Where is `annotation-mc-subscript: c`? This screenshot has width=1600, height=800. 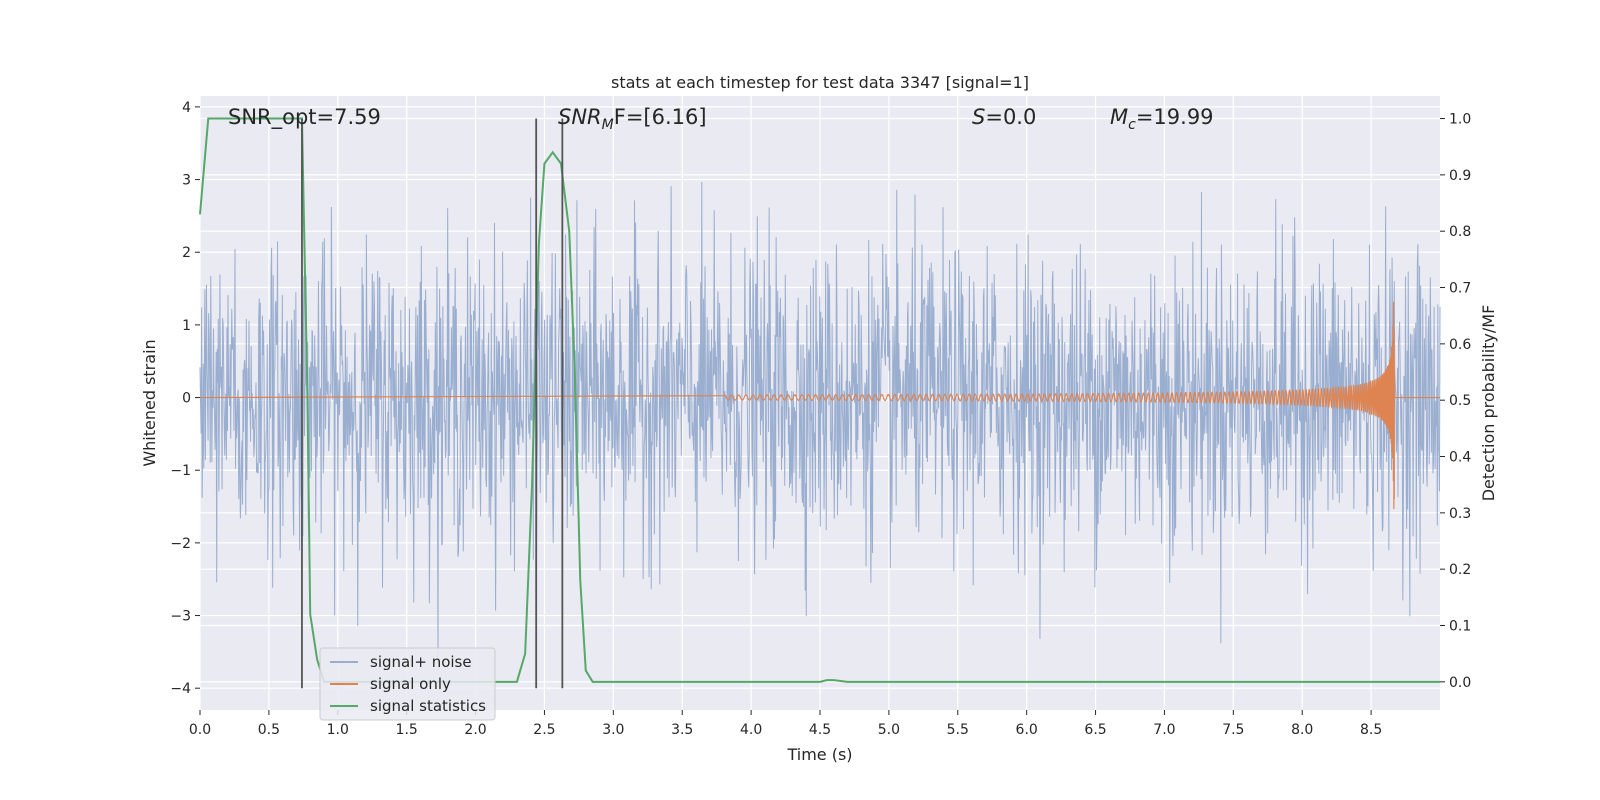 annotation-mc-subscript: c is located at coordinates (1132, 125).